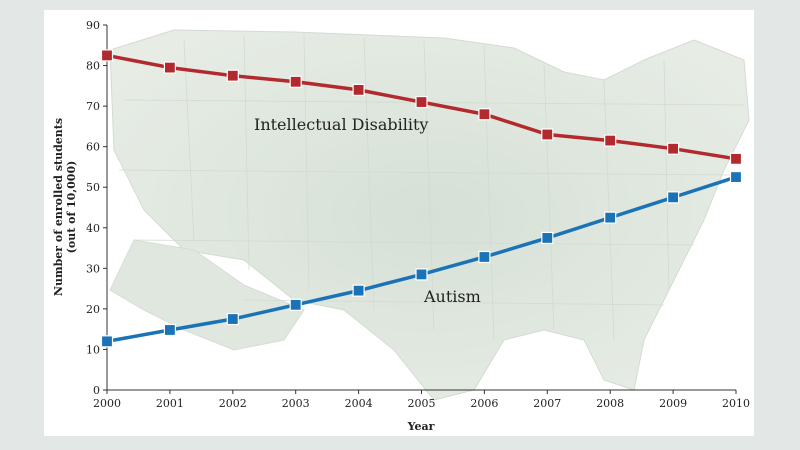 The width and height of the screenshot is (800, 450). I want to click on x-tick-label: 2009, so click(673, 403).